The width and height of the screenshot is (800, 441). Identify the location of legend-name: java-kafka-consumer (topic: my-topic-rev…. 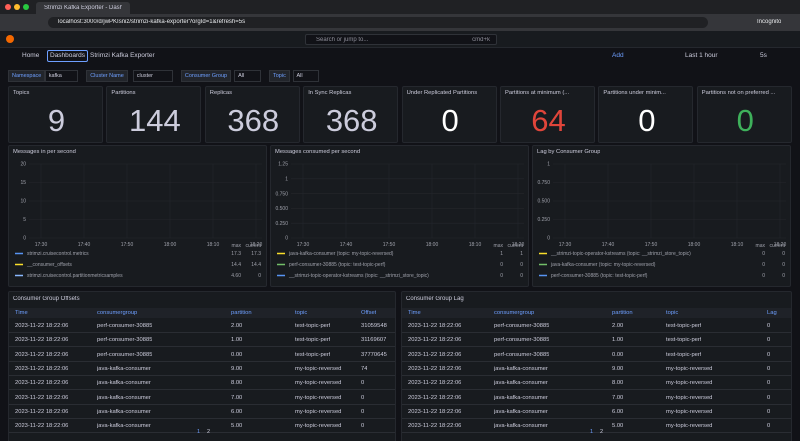
(603, 265).